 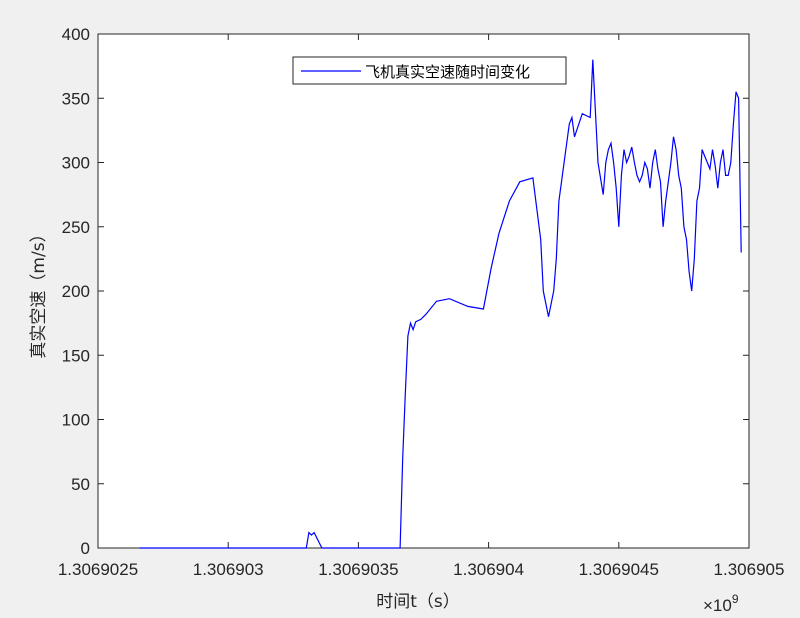 What do you see at coordinates (717, 605) in the screenshot?
I see `x-exponent-mantissa: ×10` at bounding box center [717, 605].